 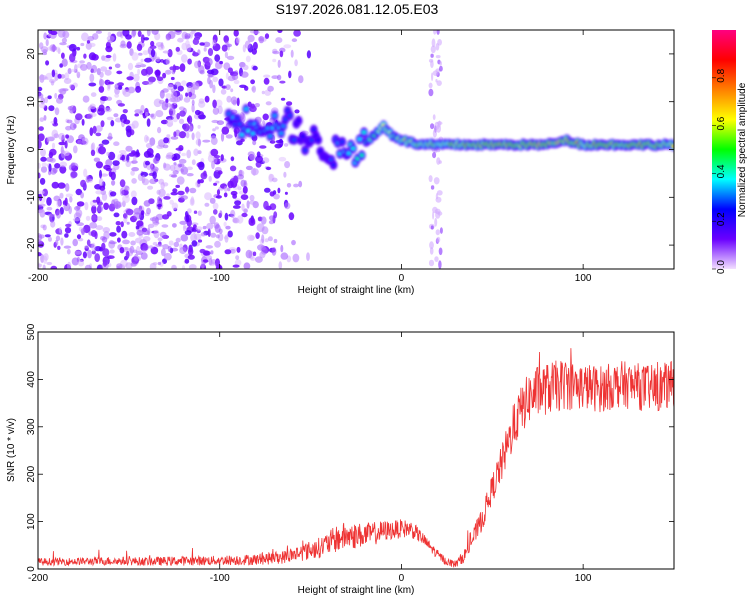 I want to click on y-tick-label: 20, so click(x=31, y=54).